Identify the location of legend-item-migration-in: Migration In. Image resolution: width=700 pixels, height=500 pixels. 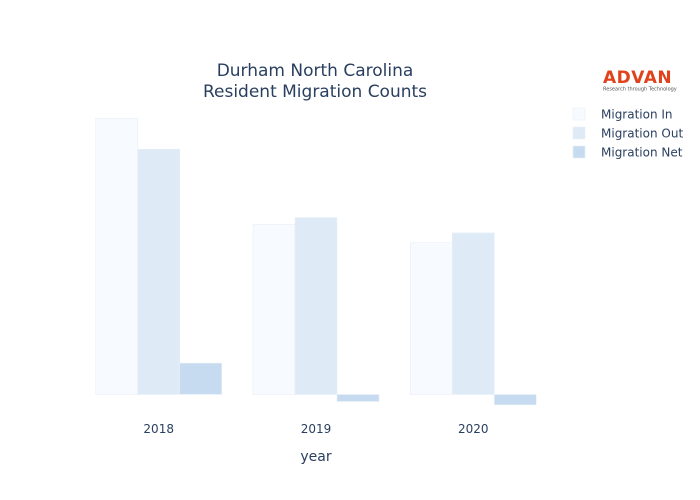
(622, 114).